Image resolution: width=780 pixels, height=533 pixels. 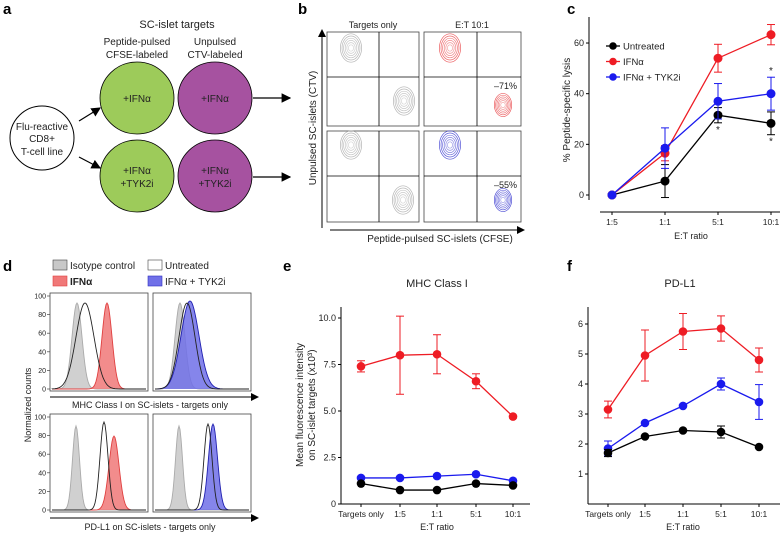 I want to click on col-title-targets-only: Targets only, so click(x=373, y=25).